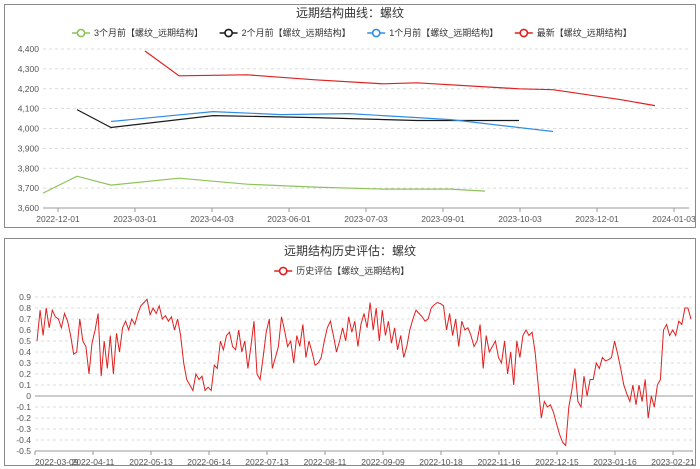 The height and width of the screenshot is (469, 700). I want to click on chart-title: 远期结构历史评估：螺纹, so click(350, 250).